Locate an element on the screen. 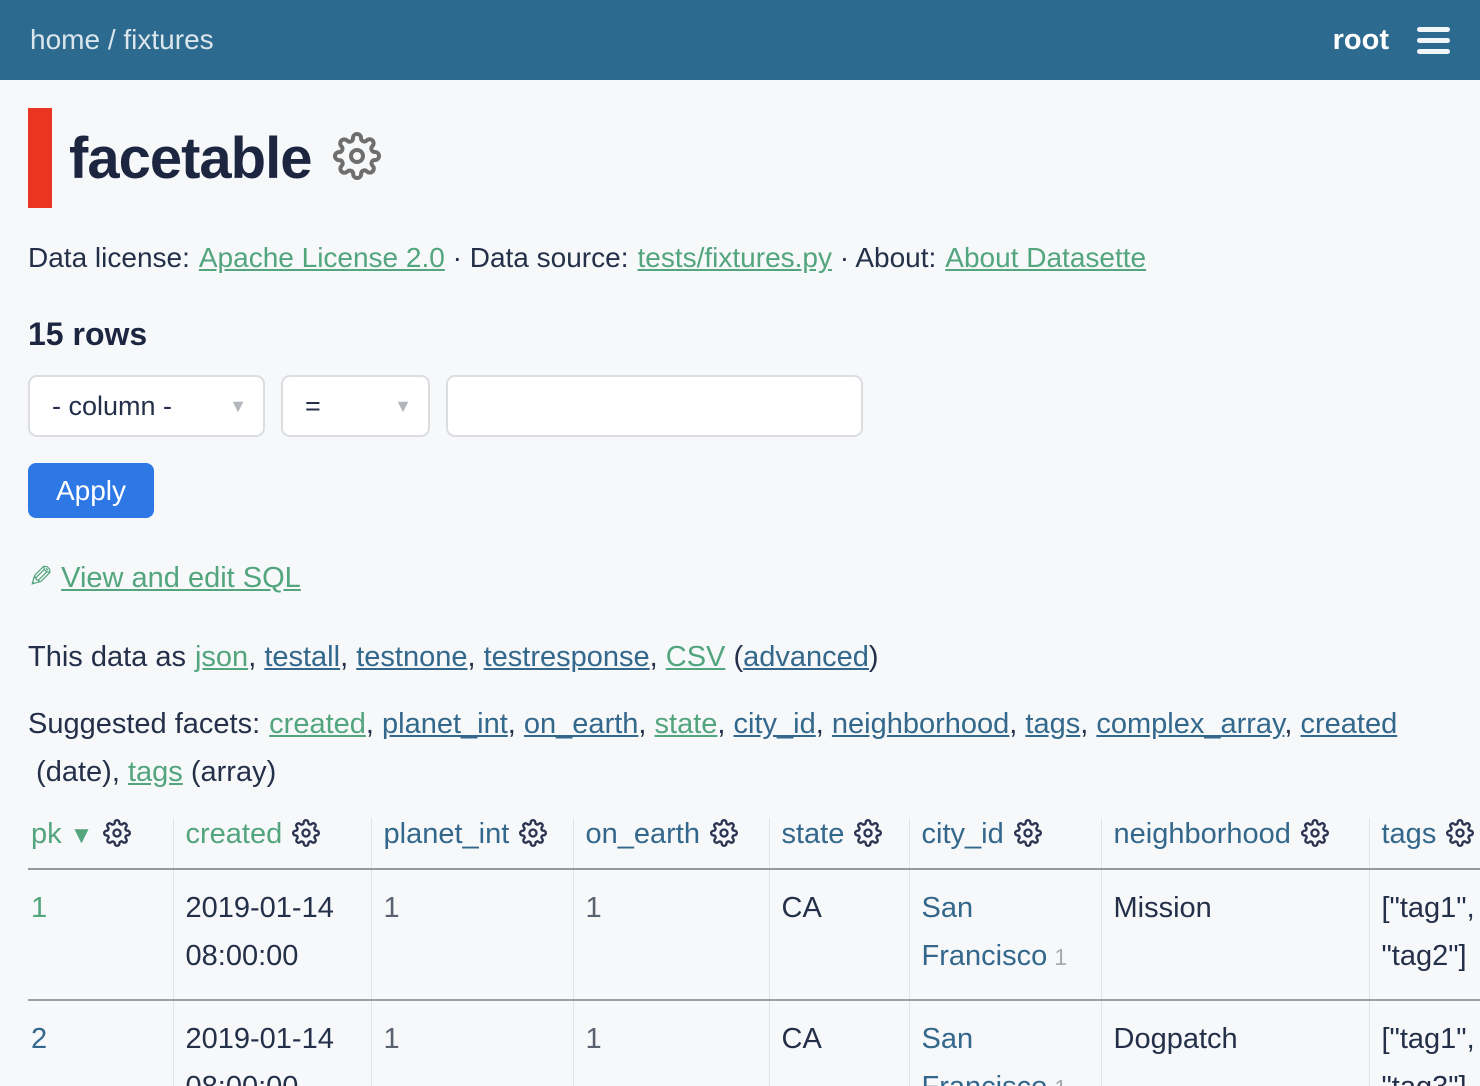 Image resolution: width=1480 pixels, height=1086 pixels. filter-operator-select: = ▼ is located at coordinates (355, 406).